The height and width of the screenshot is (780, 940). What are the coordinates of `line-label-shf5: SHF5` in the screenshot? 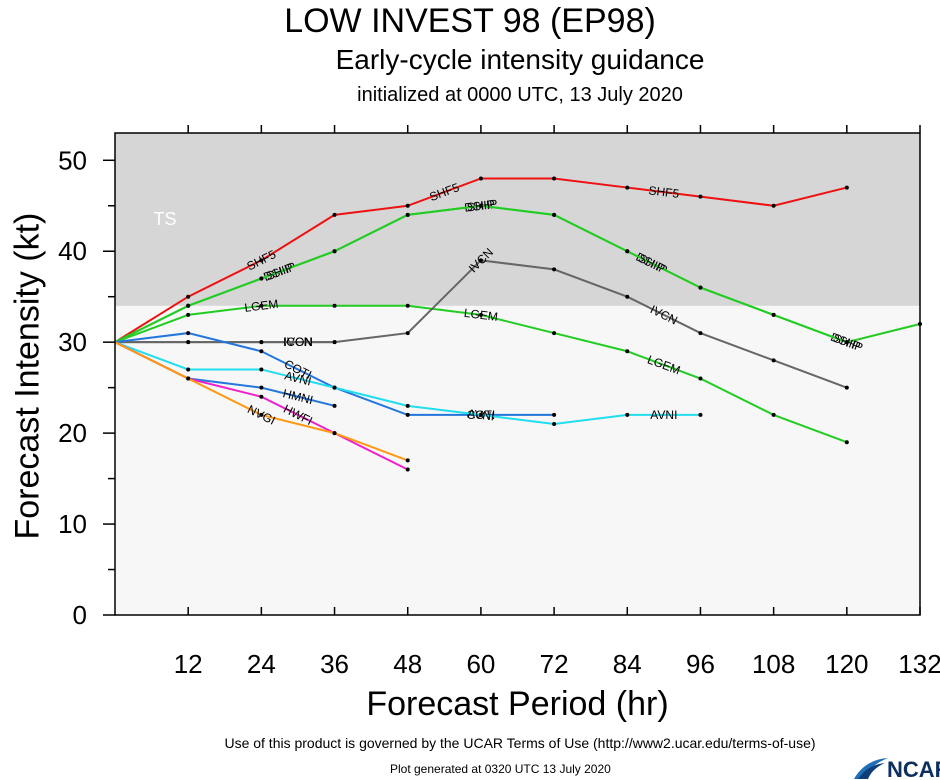 It's located at (664, 192).